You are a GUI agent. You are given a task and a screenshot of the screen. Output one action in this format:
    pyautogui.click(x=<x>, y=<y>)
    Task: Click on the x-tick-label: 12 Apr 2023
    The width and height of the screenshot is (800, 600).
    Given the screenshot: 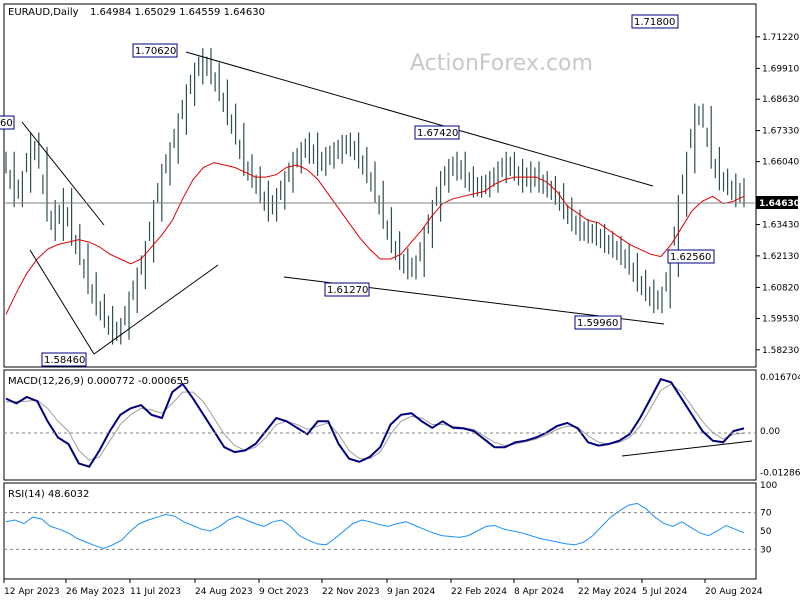 What is the action you would take?
    pyautogui.click(x=32, y=592)
    